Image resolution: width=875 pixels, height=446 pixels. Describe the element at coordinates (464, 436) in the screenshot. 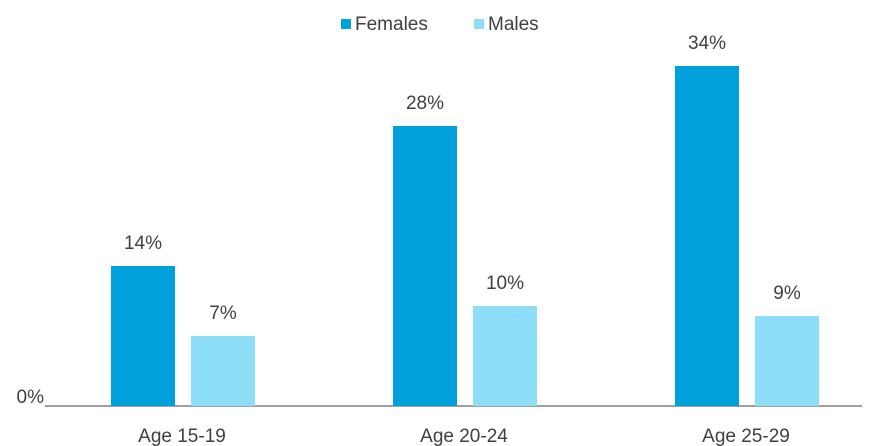

I see `x-tick-label: Age 20-24` at that location.